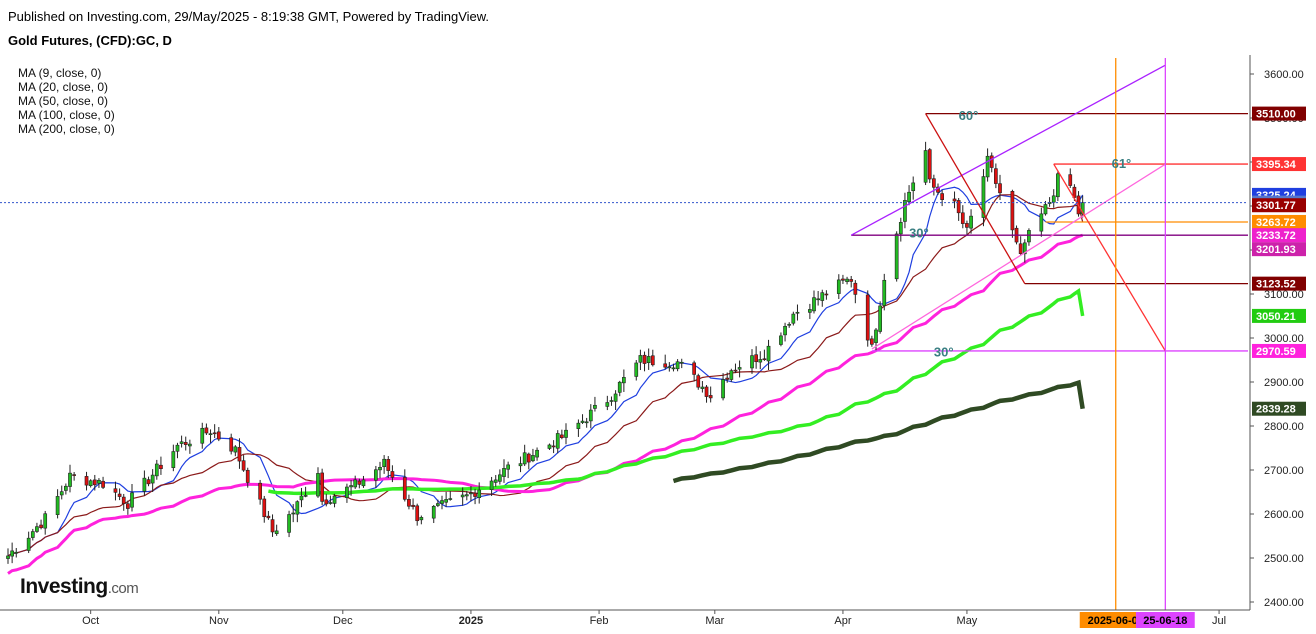 The height and width of the screenshot is (634, 1316). Describe the element at coordinates (969, 115) in the screenshot. I see `angle-label: 60°` at that location.